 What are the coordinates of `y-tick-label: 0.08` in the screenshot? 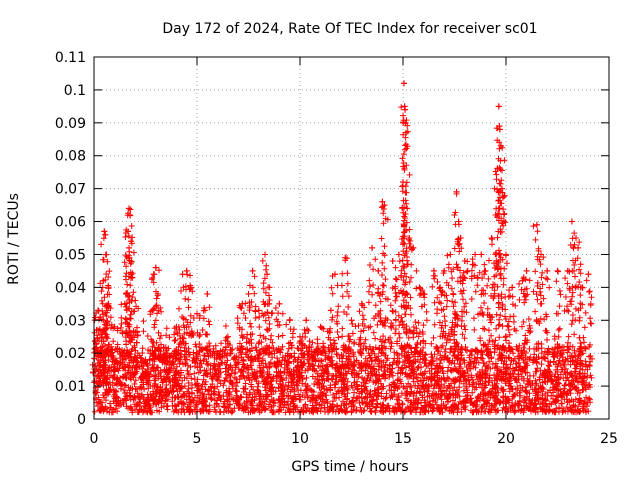 It's located at (70, 157).